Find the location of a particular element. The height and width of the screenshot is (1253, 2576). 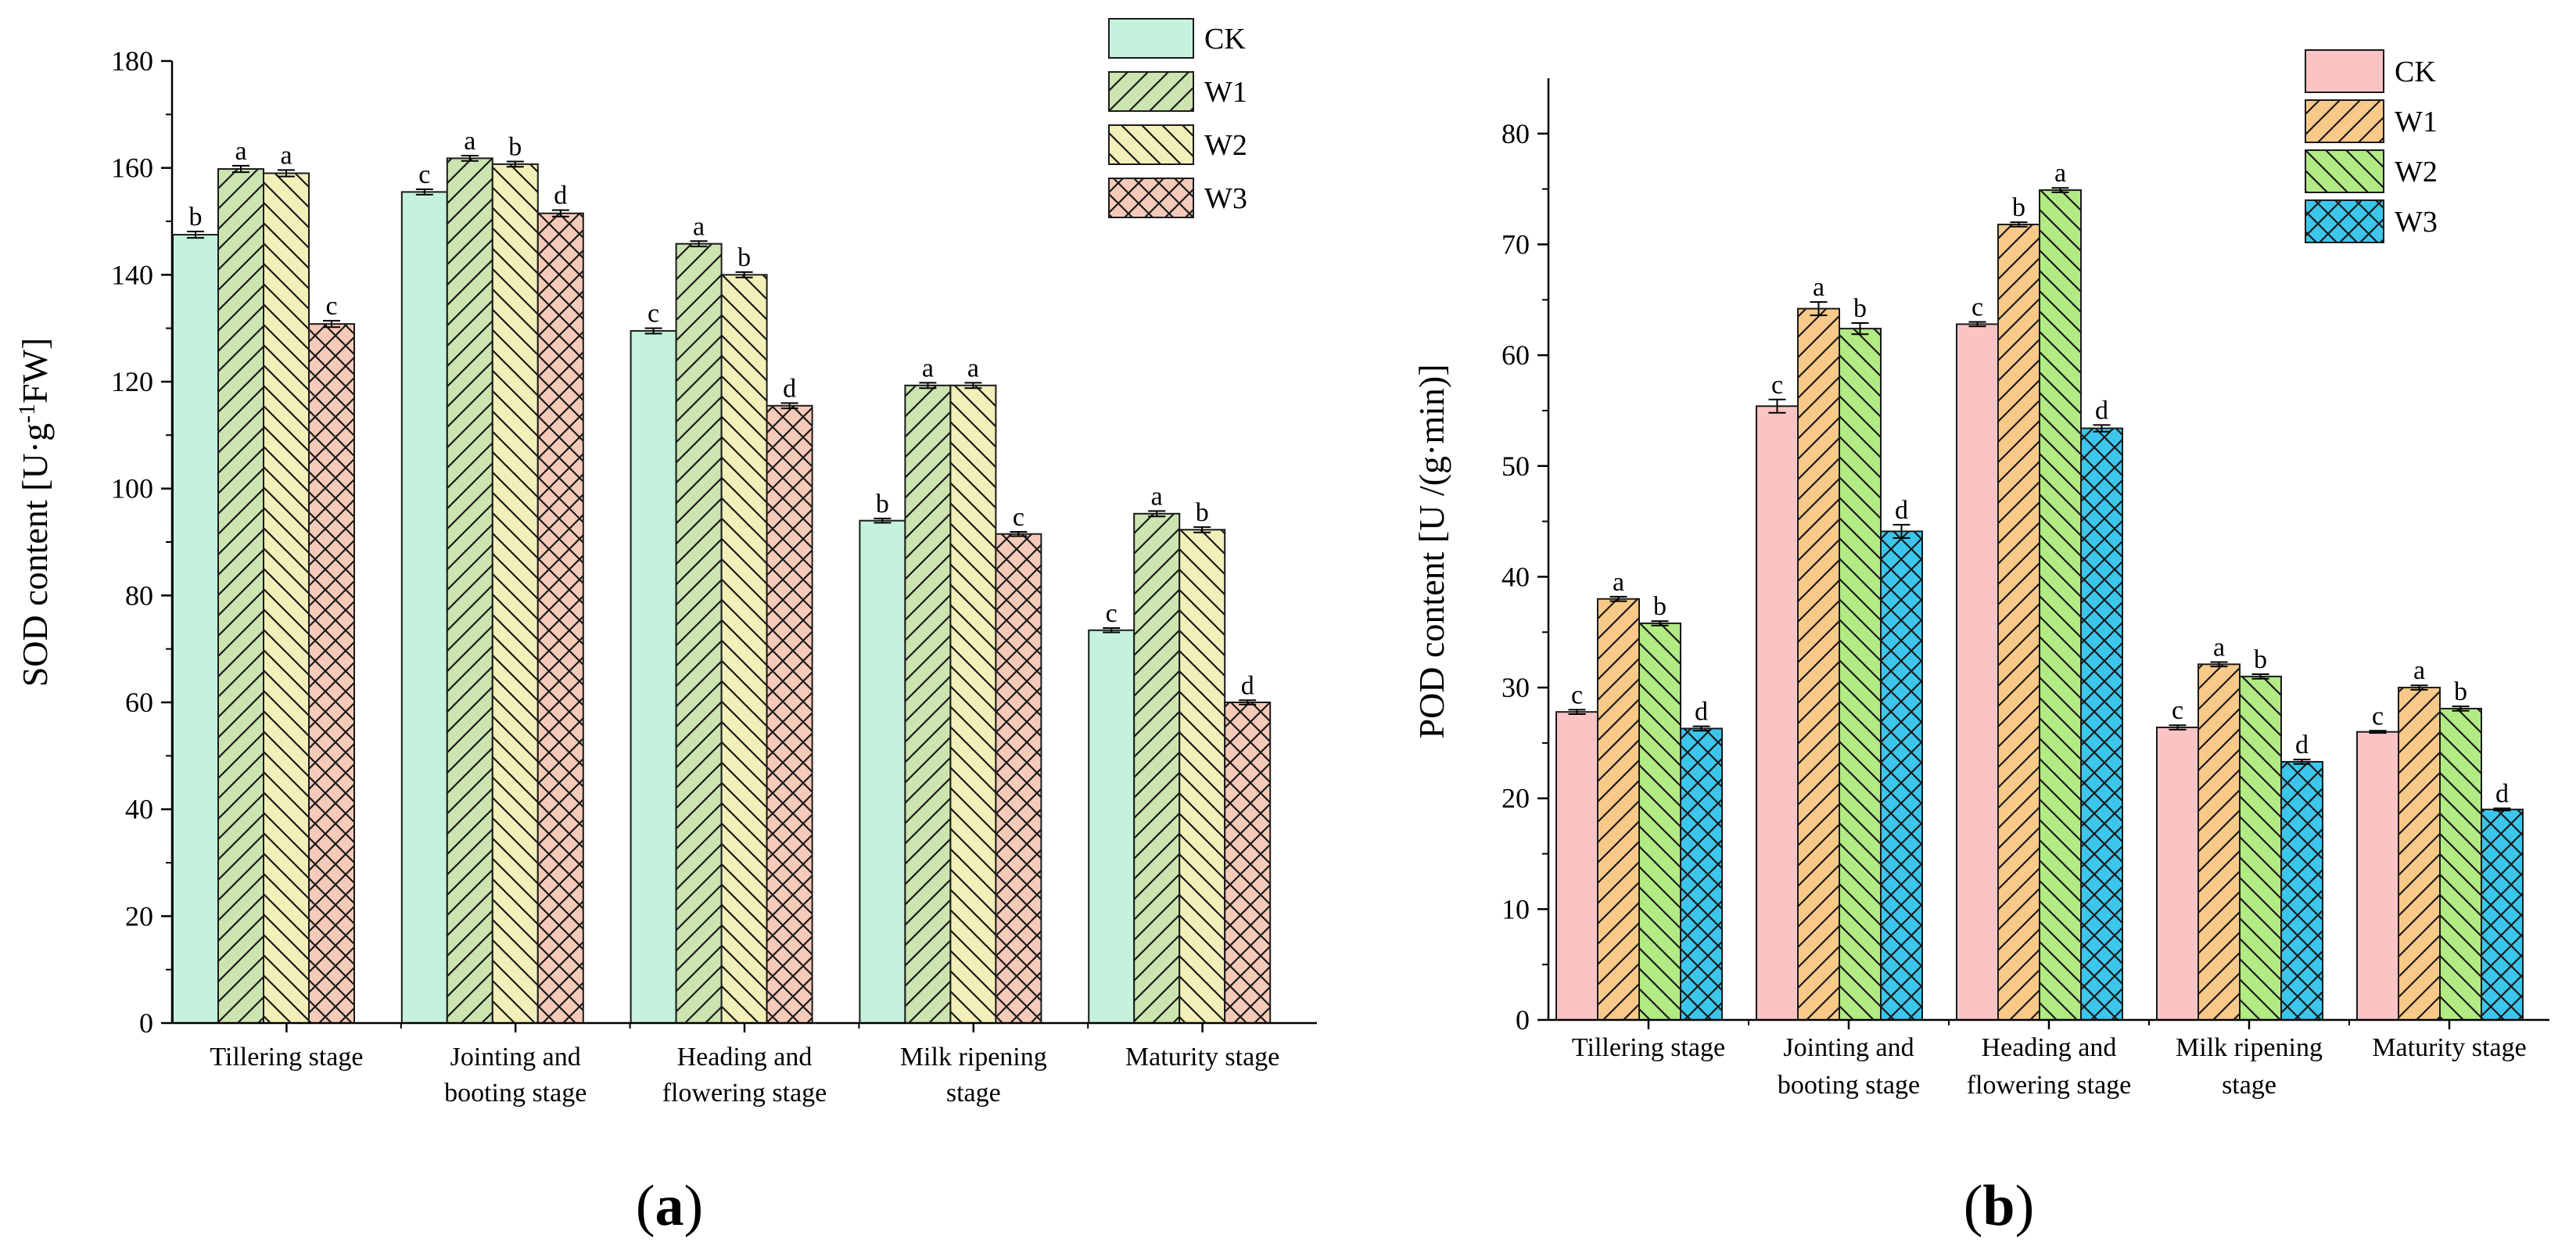

y-tick-label: 20 is located at coordinates (139, 916).